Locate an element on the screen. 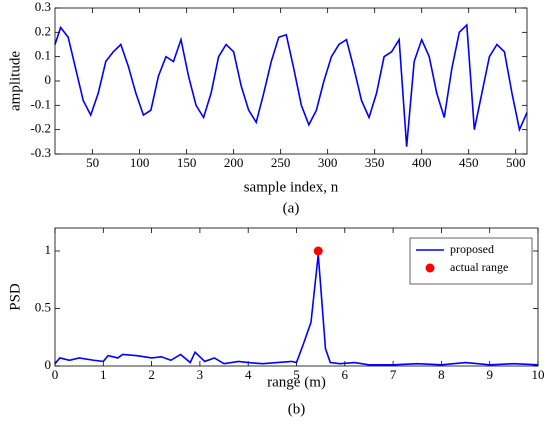 Image resolution: width=550 pixels, height=428 pixels. y-tick-label: 0.1 is located at coordinates (43, 55).